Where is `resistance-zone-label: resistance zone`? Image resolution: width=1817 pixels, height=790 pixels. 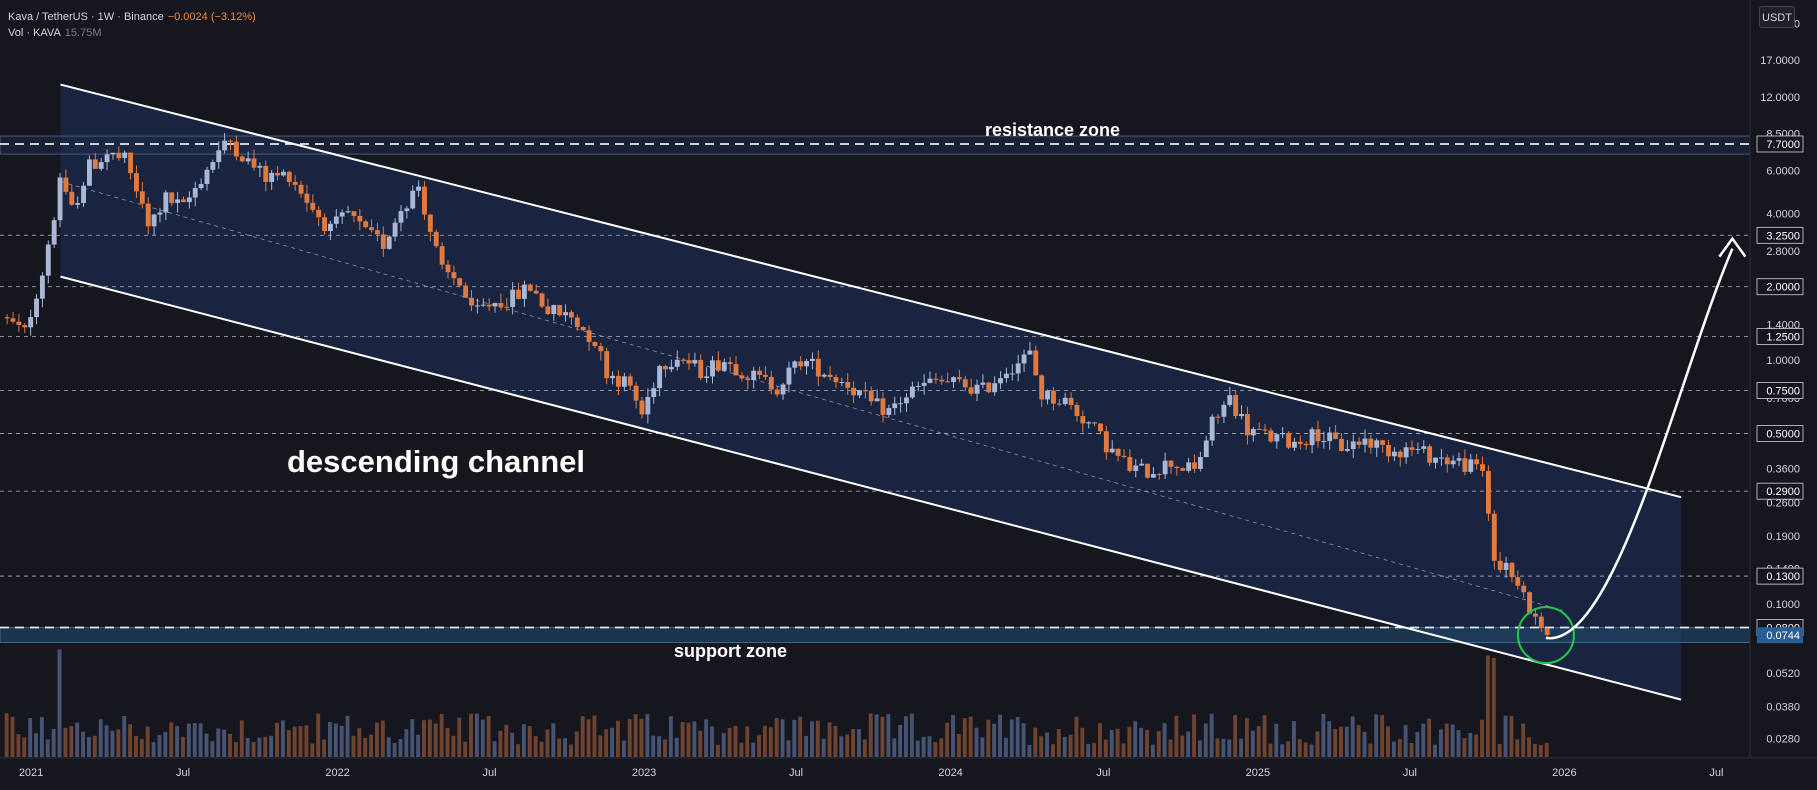
resistance-zone-label: resistance zone is located at coordinates (1053, 130).